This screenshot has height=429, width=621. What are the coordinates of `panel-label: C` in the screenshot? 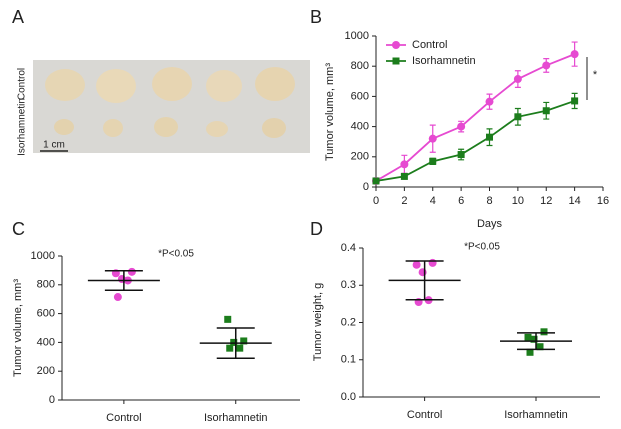 It's located at (18, 229).